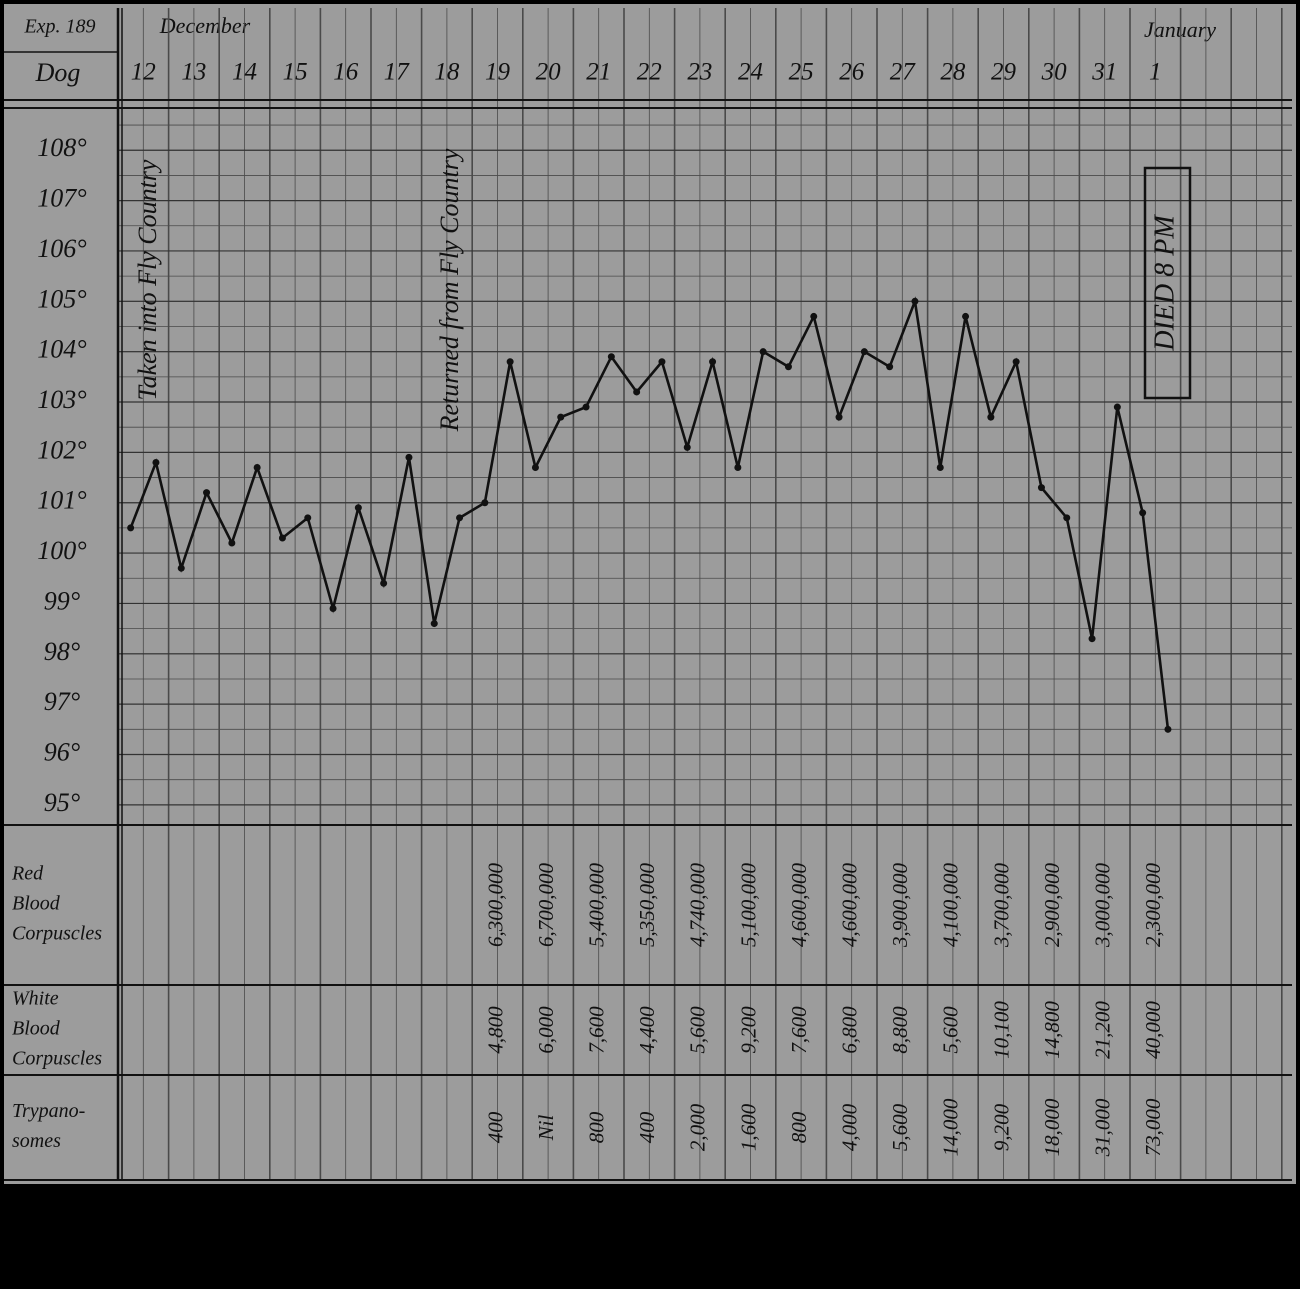 The image size is (1300, 1289). Describe the element at coordinates (750, 72) in the screenshot. I see `x-tick-label: 24` at that location.